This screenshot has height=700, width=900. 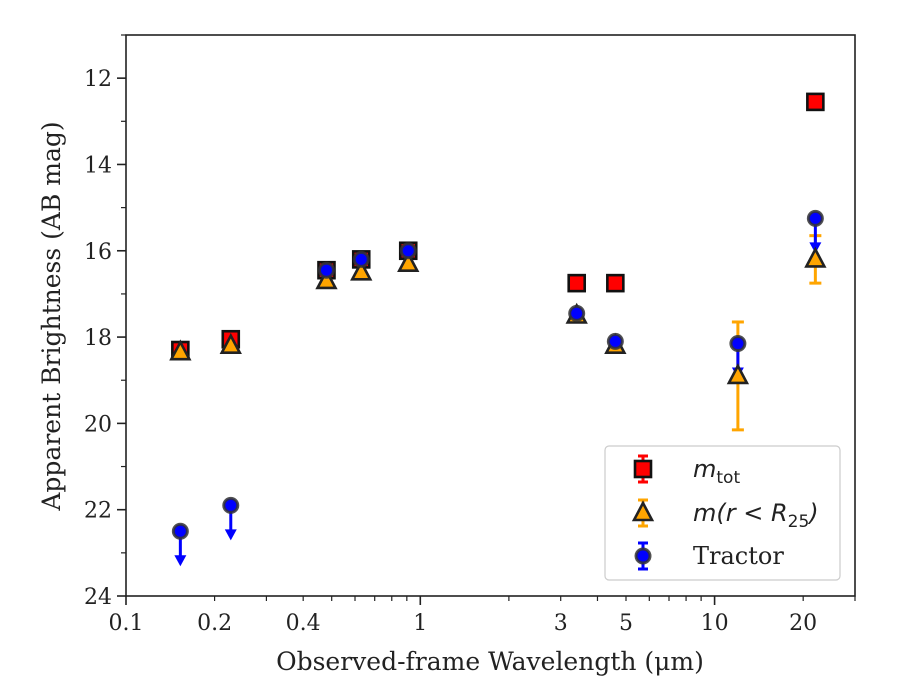 What do you see at coordinates (420, 623) in the screenshot?
I see `x-tick-label: 1` at bounding box center [420, 623].